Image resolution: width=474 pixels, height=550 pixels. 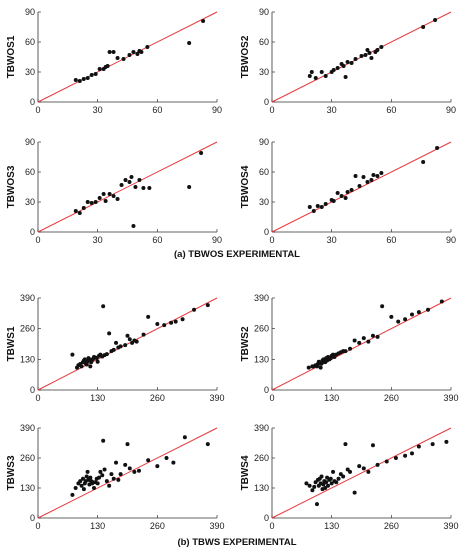 What do you see at coordinates (11, 343) in the screenshot?
I see `y-axis-label: TBWS1` at bounding box center [11, 343].